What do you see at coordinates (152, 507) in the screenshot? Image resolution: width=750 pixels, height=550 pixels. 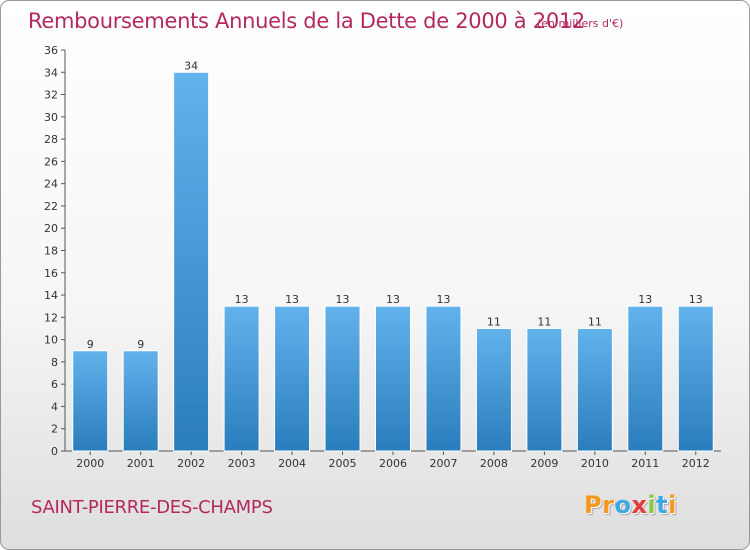 I see `town-name: SAINT-PIERRE-DES-CHAMPS` at bounding box center [152, 507].